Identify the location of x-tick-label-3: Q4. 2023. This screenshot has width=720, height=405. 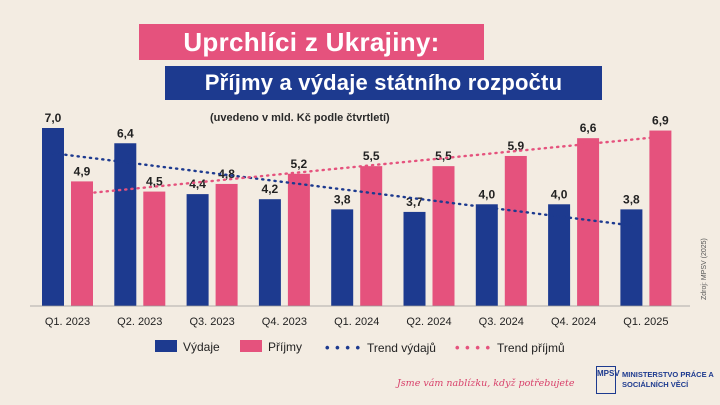
(284, 322).